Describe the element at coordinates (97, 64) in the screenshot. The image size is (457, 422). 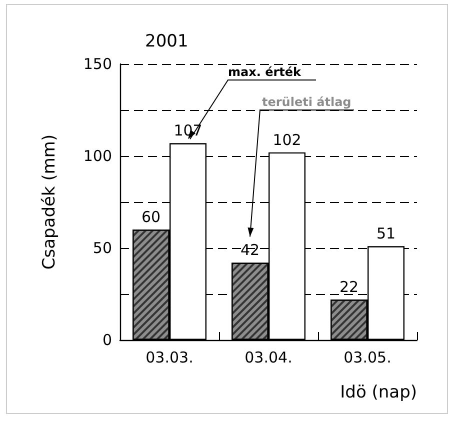
I see `y-tick-label: 150` at that location.